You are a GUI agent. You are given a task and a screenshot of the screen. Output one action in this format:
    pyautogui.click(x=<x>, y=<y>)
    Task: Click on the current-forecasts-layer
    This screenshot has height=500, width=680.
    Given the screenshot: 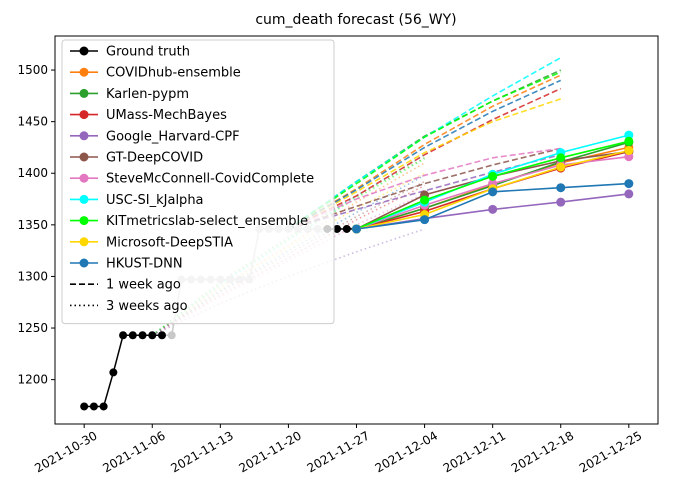 What is the action you would take?
    pyautogui.click(x=493, y=182)
    